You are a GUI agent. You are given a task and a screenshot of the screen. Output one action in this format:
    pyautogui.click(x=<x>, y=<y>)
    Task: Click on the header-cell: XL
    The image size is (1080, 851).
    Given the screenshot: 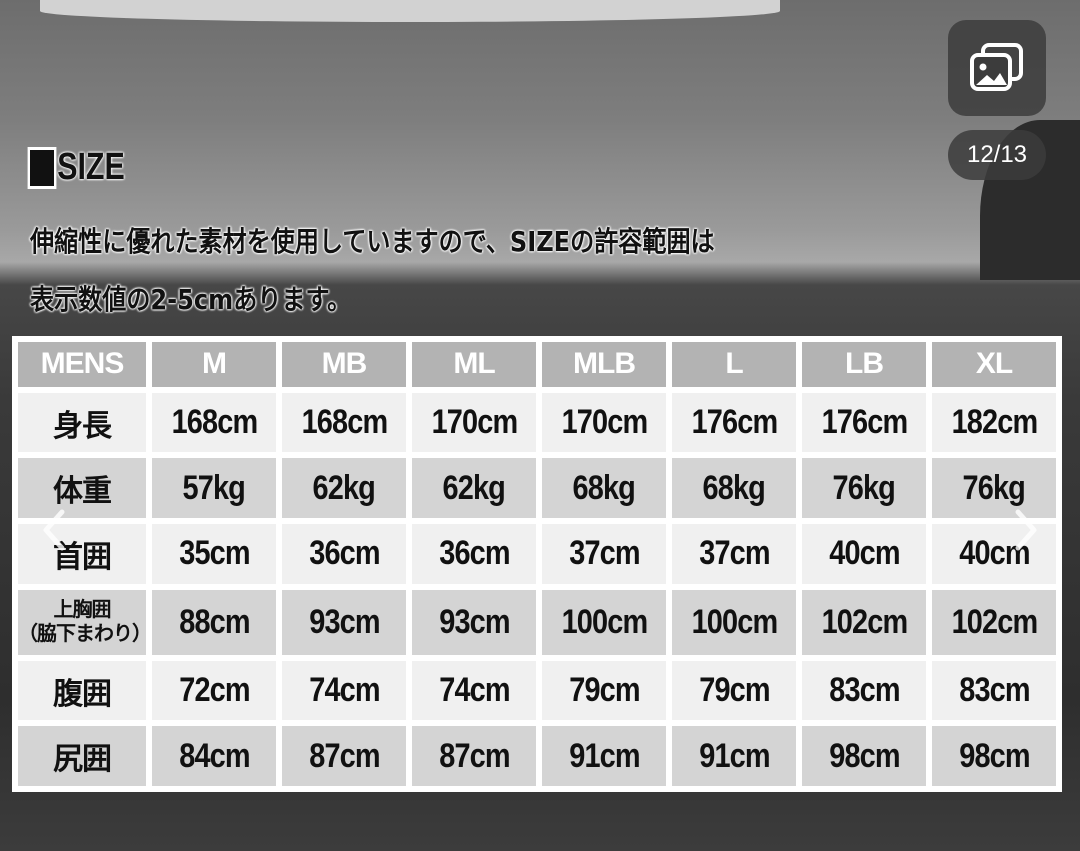 What is the action you would take?
    pyautogui.click(x=994, y=364)
    